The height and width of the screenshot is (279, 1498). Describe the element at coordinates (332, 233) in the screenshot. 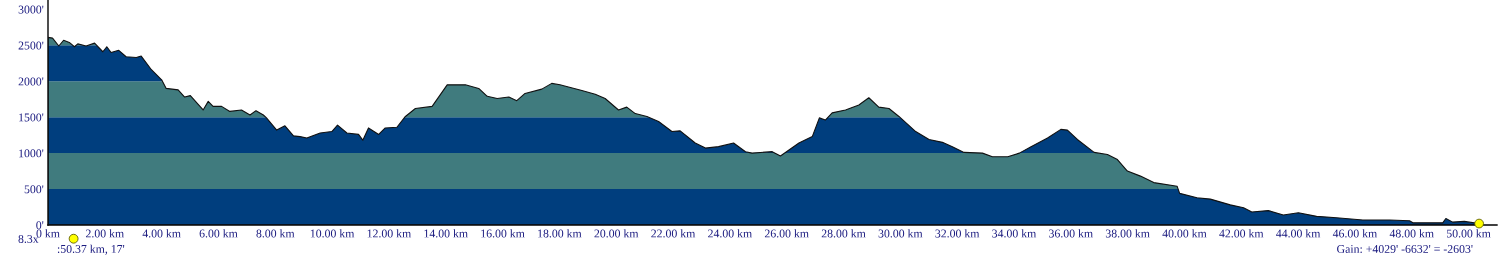

I see `x-tick-label: 10.00 km` at that location.